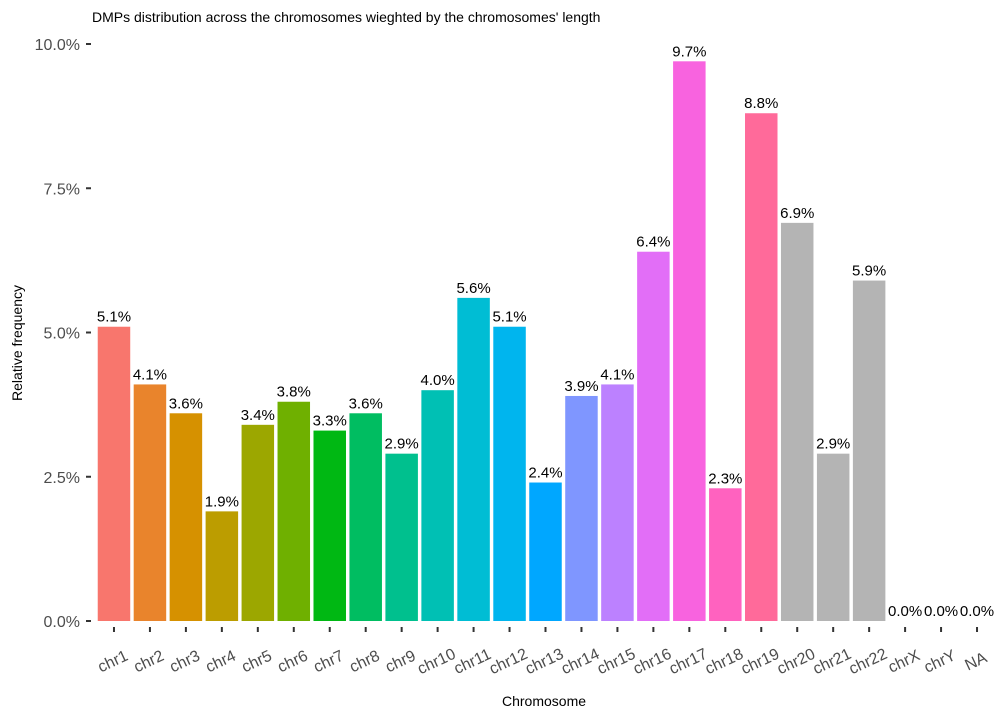 The height and width of the screenshot is (720, 1008). I want to click on bar-chr15, so click(617, 502).